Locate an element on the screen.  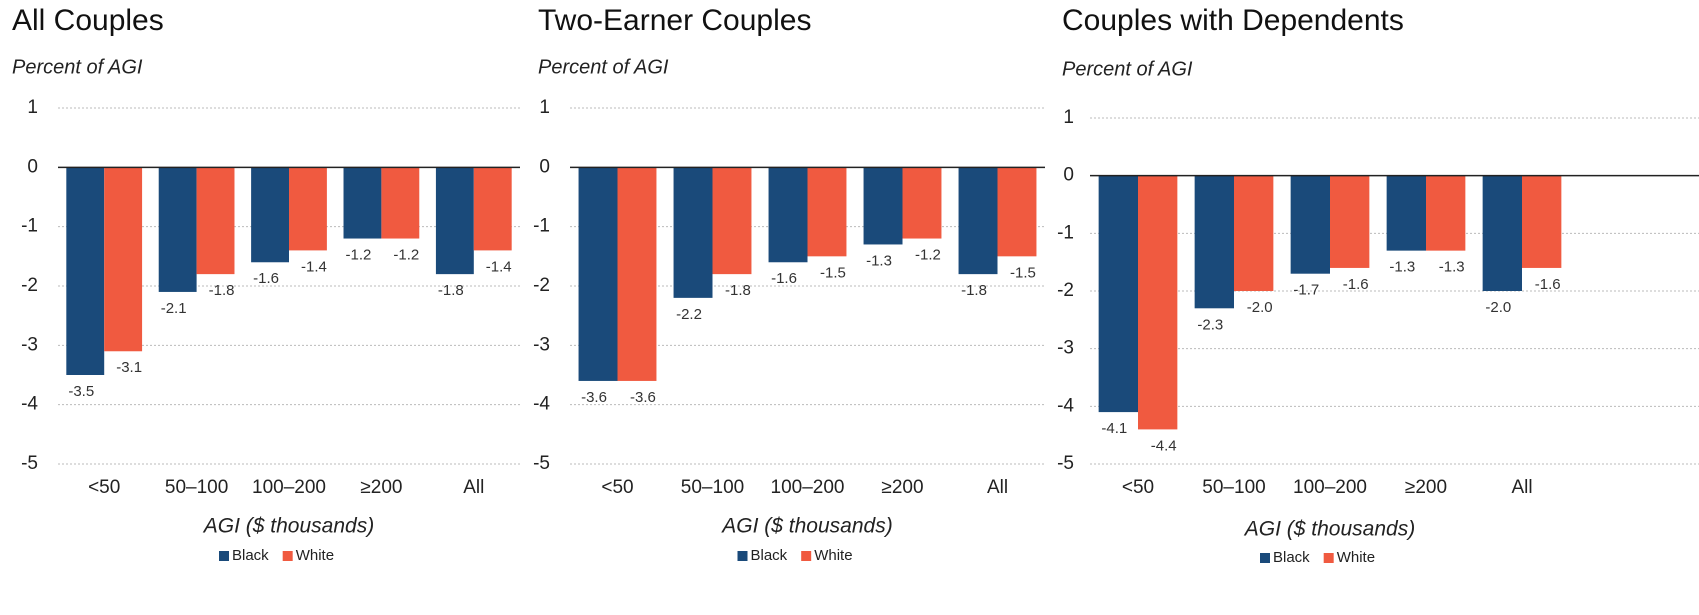
data-label: -1.7 is located at coordinates (1306, 290).